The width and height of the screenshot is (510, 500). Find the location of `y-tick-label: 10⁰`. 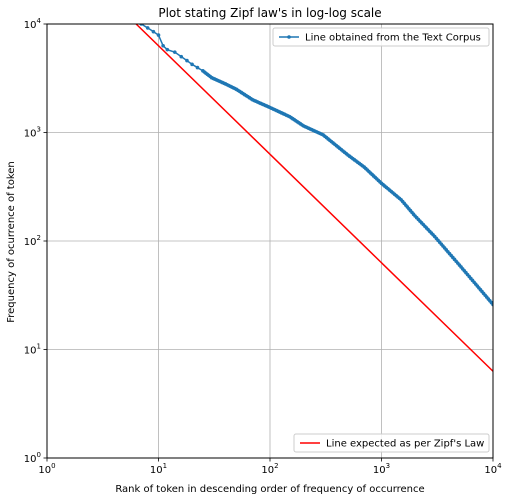

y-tick-label: 10⁰ is located at coordinates (32, 458).